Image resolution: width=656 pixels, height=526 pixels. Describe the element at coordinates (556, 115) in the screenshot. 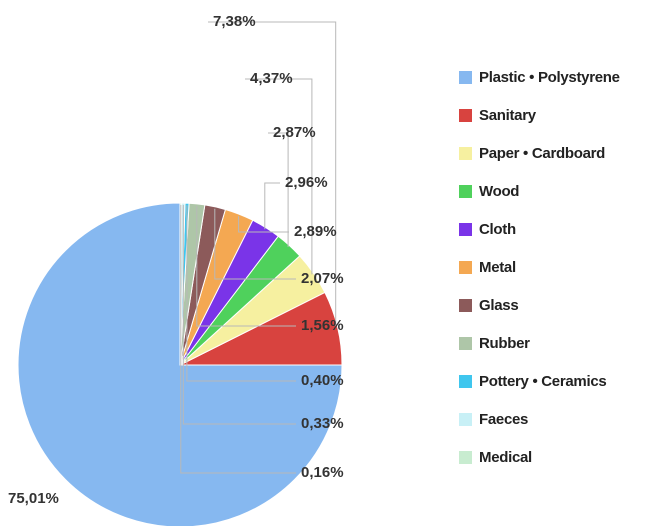

I see `legend-item-sanitary: Sanitary` at that location.